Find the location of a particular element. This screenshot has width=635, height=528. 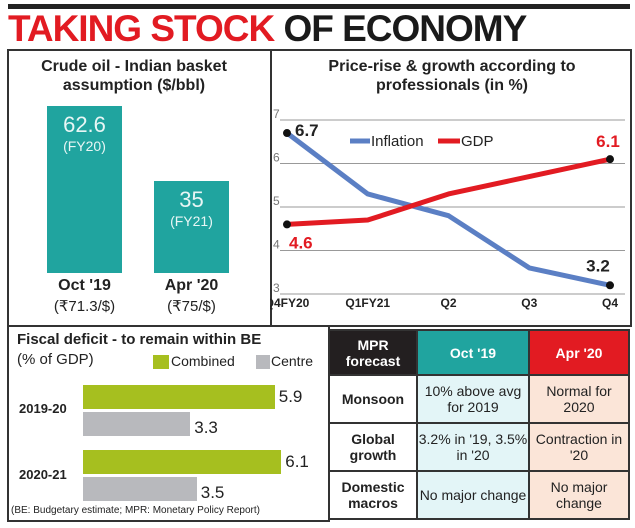

bar-value-label: 5.9 is located at coordinates (290, 396).